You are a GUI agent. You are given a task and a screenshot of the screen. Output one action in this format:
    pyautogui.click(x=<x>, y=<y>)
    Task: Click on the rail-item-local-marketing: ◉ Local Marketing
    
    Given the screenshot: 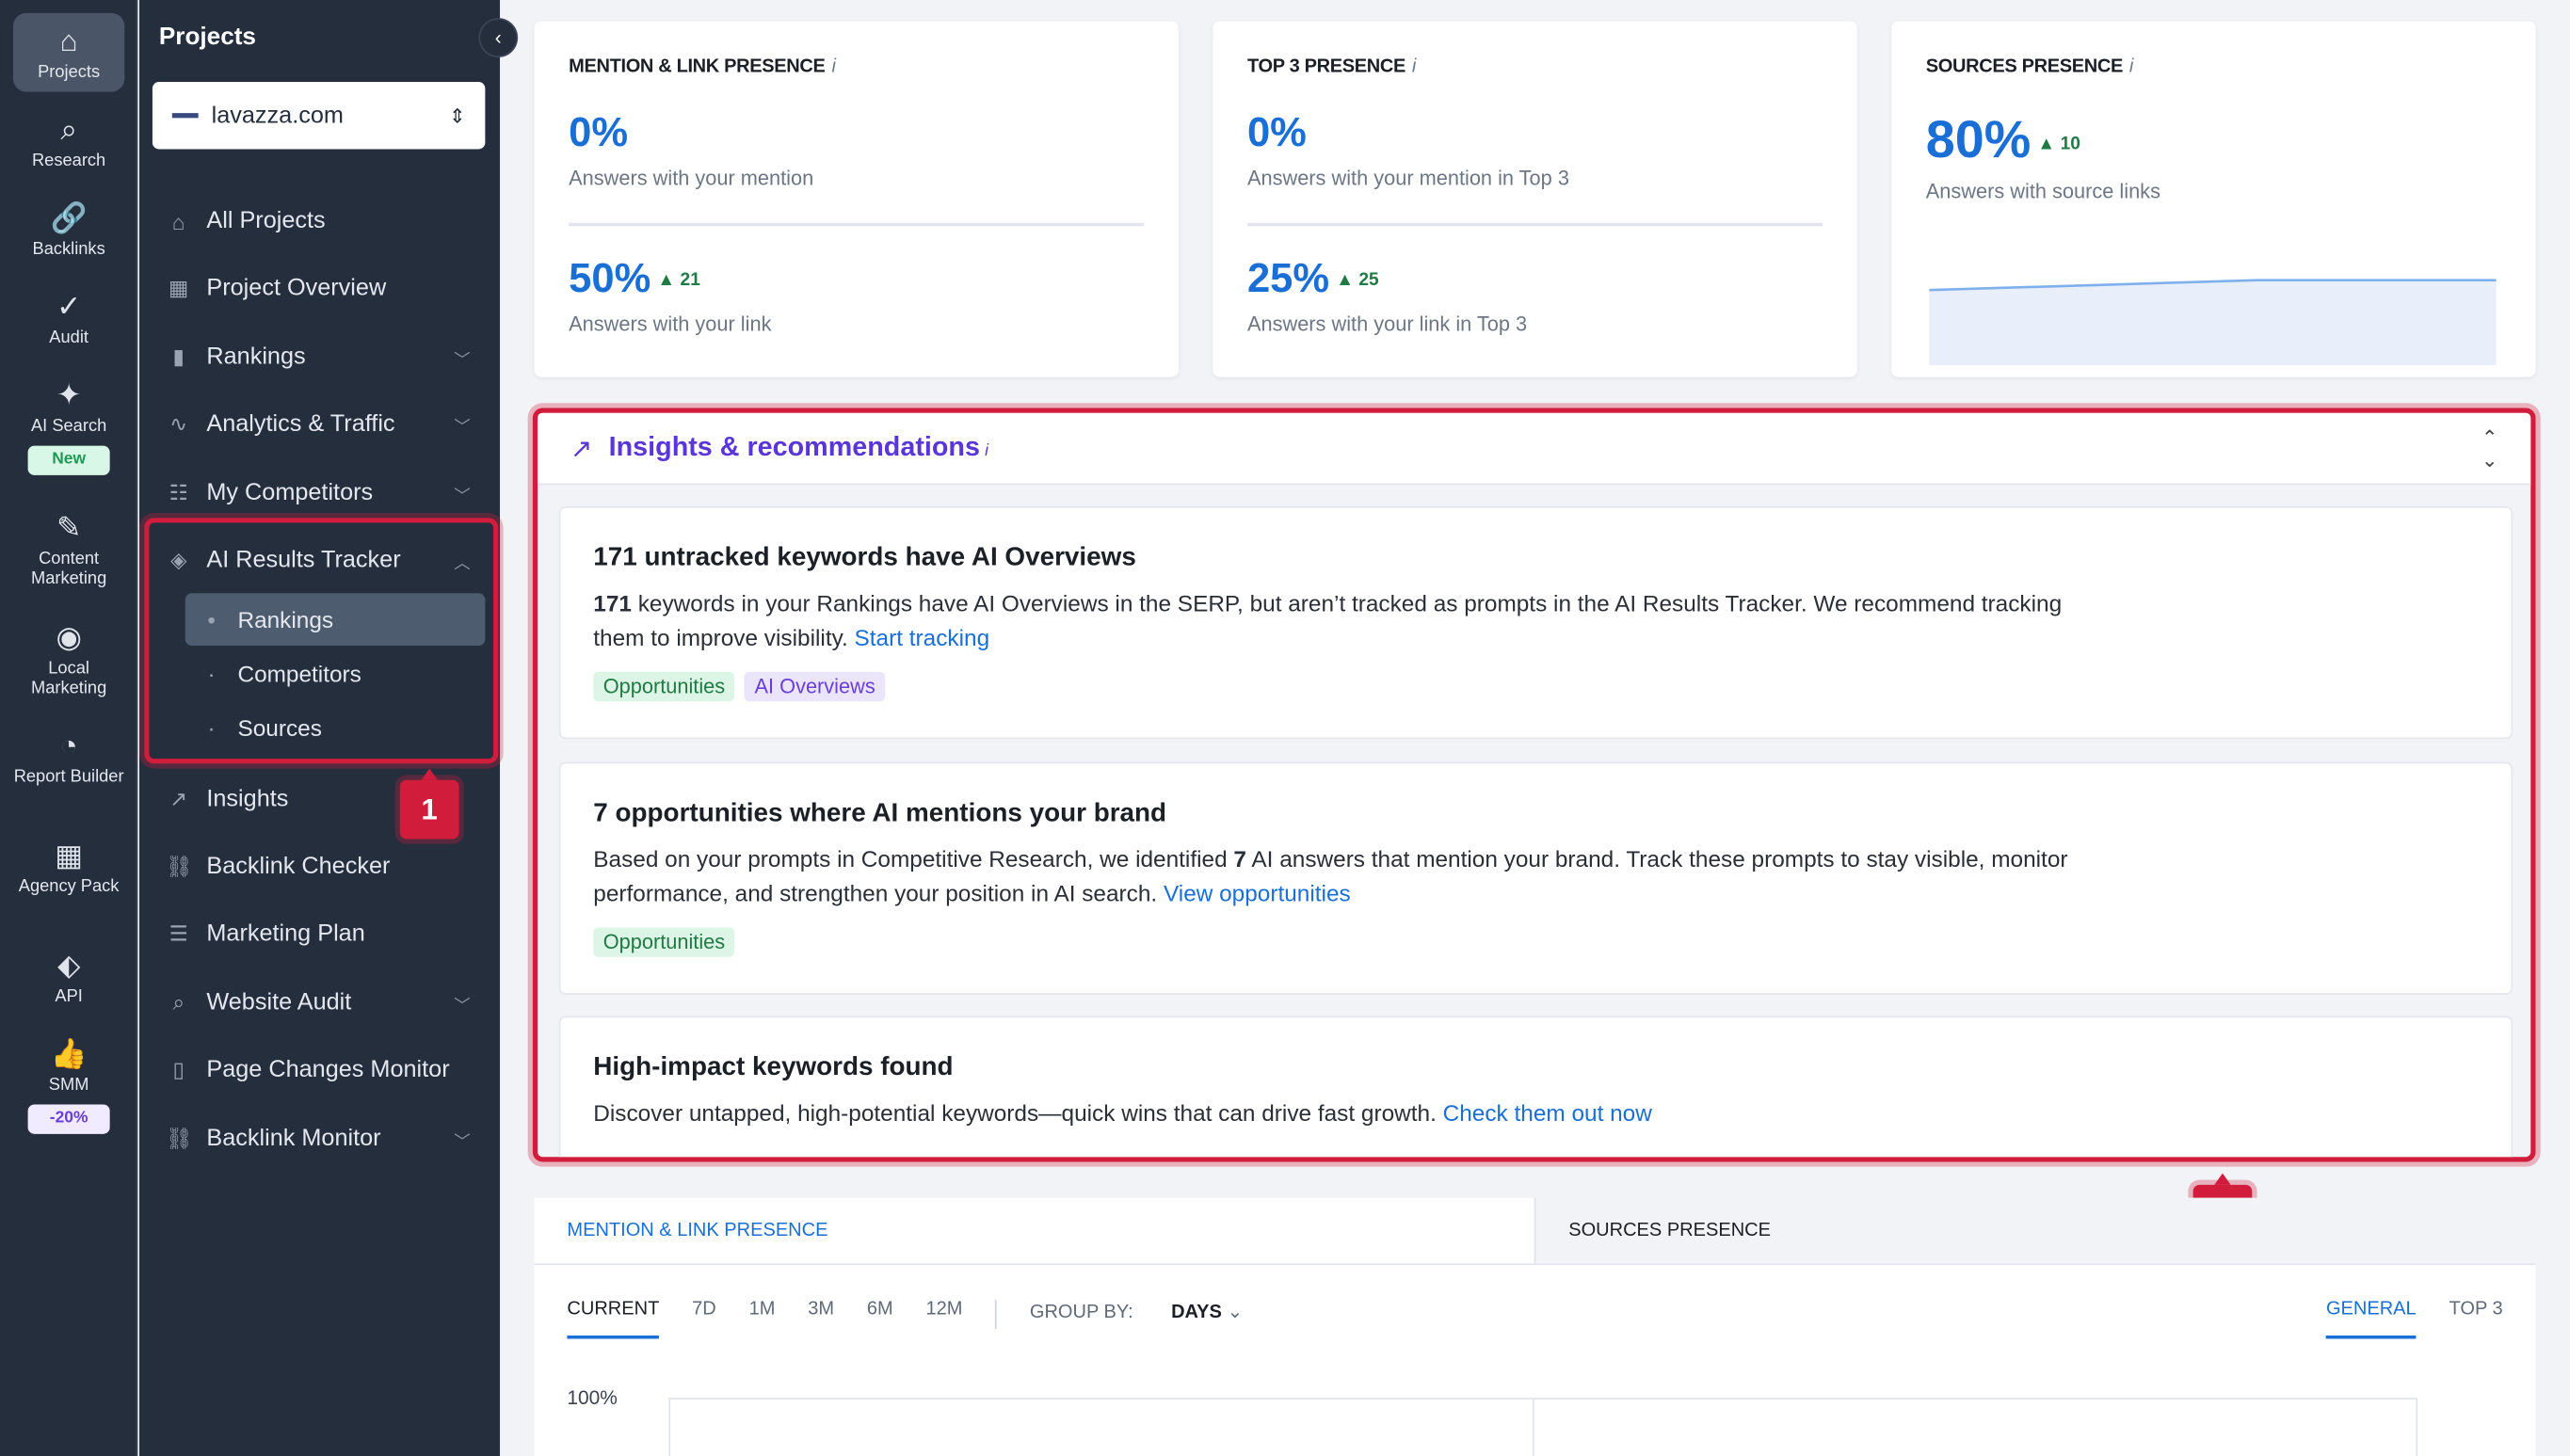 What is the action you would take?
    pyautogui.click(x=68, y=658)
    